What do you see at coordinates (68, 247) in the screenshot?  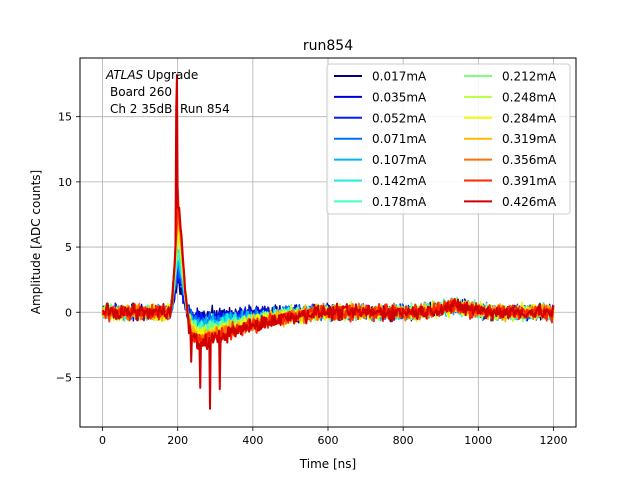 I see `y-tick-label: 5` at bounding box center [68, 247].